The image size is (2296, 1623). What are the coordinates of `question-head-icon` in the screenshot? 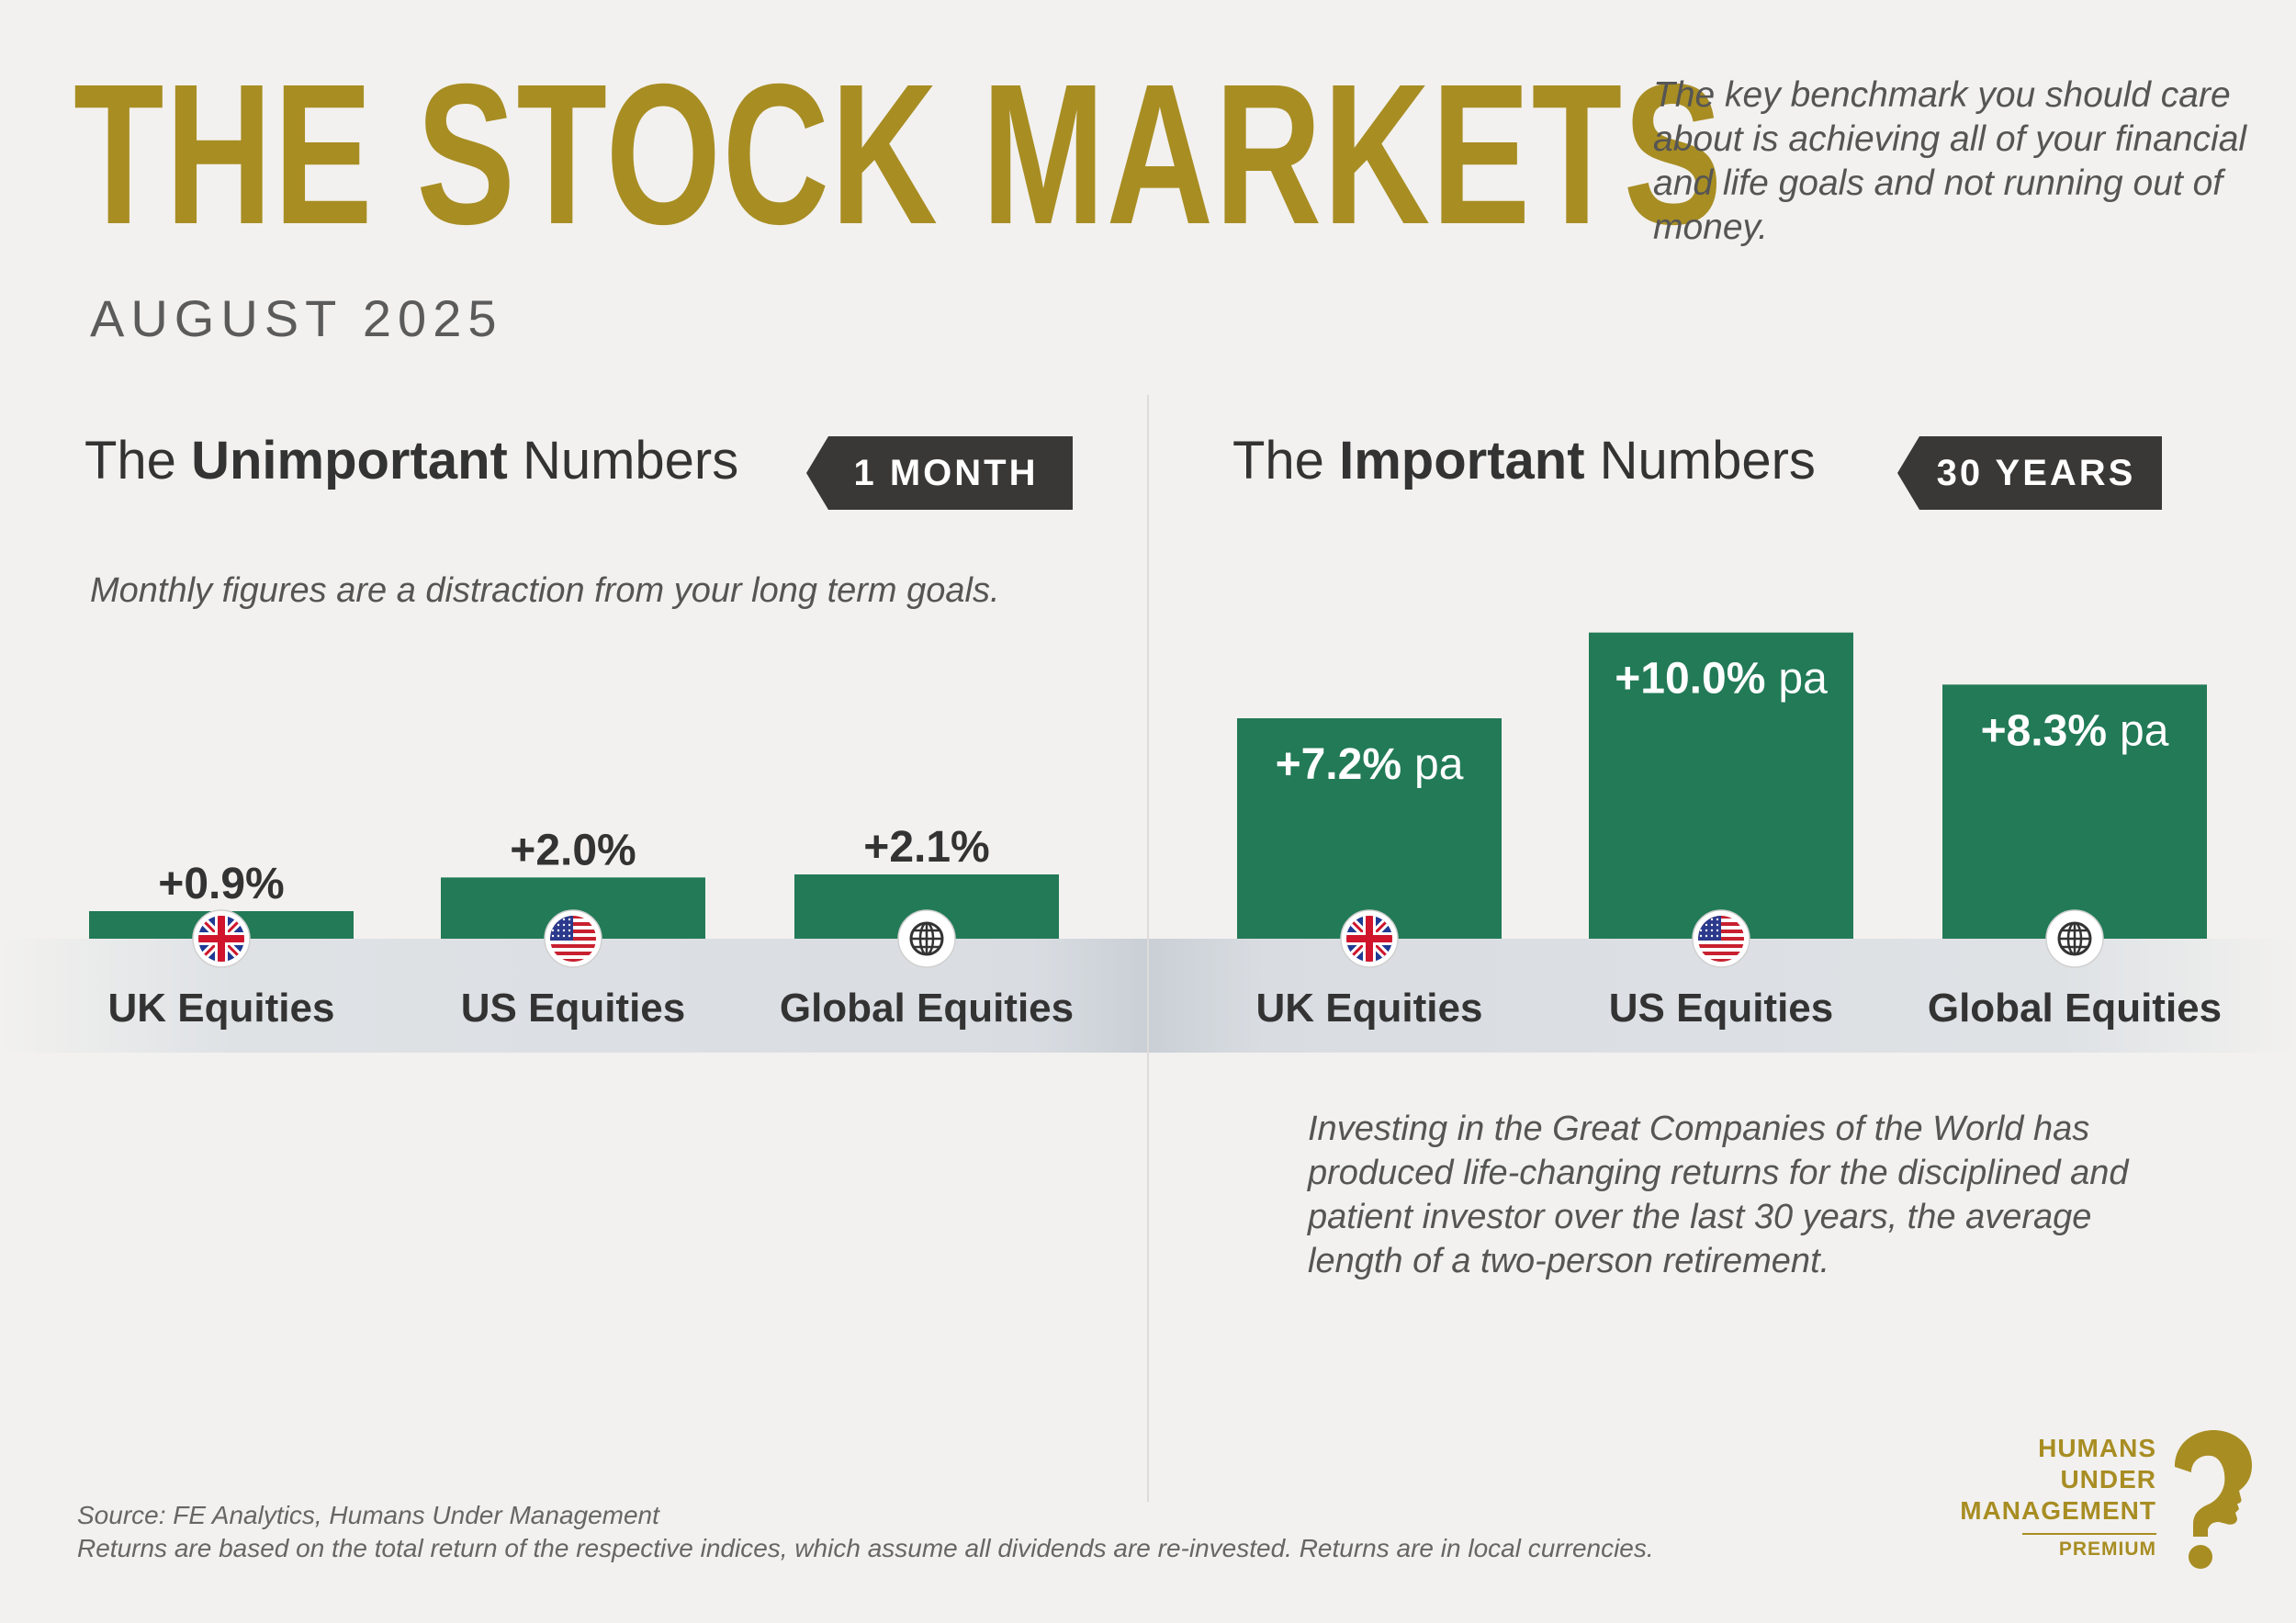 It's located at (2214, 1499).